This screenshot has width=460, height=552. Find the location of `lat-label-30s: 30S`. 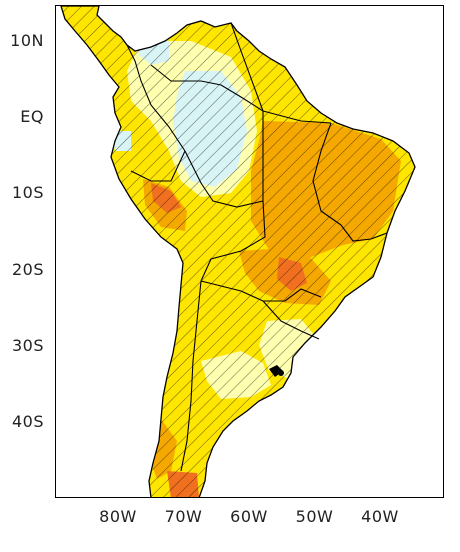

lat-label-30s: 30S is located at coordinates (27, 345).